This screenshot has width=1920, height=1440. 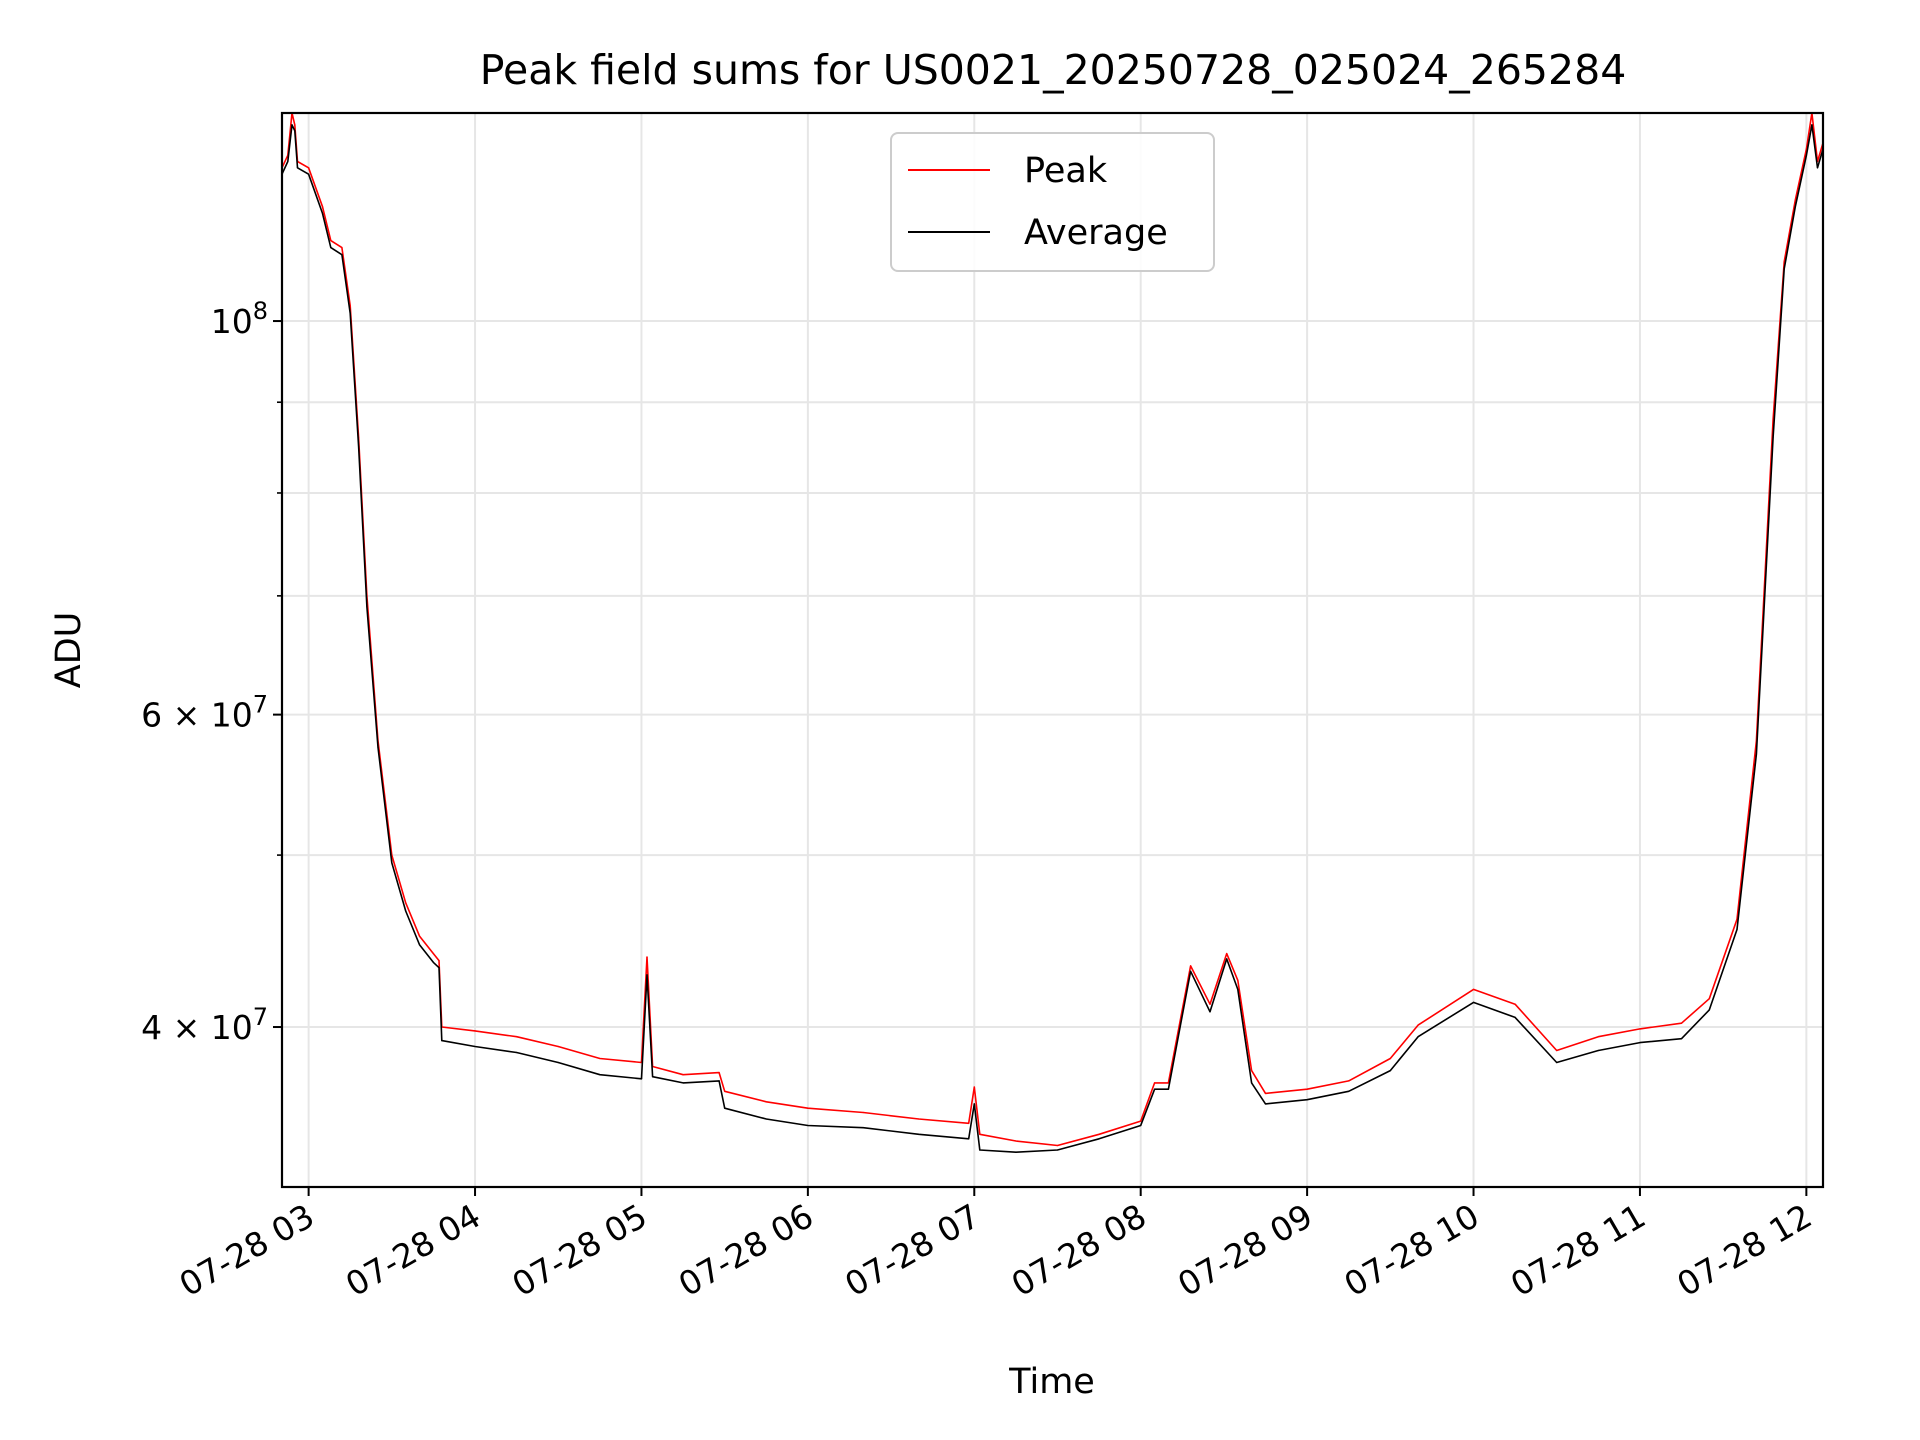 I want to click on legend-label-average: Average, so click(x=1096, y=233).